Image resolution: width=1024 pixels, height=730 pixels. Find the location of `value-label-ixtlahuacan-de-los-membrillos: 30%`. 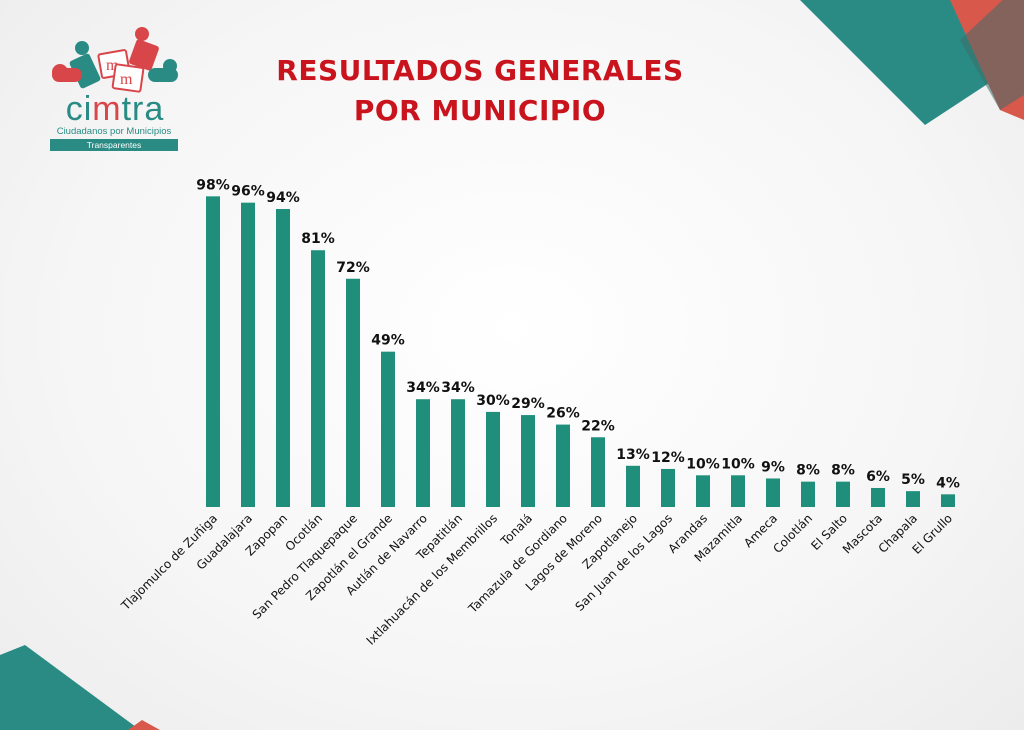

value-label-ixtlahuacan-de-los-membrillos: 30% is located at coordinates (493, 401).